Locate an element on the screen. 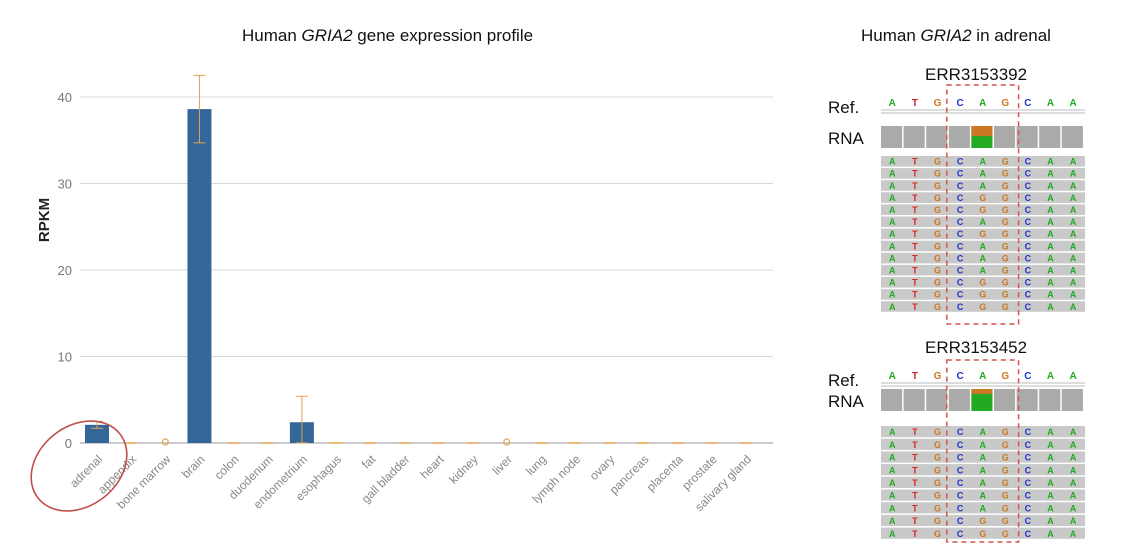 The image size is (1128, 556). y-tick-label: 10 is located at coordinates (65, 357).